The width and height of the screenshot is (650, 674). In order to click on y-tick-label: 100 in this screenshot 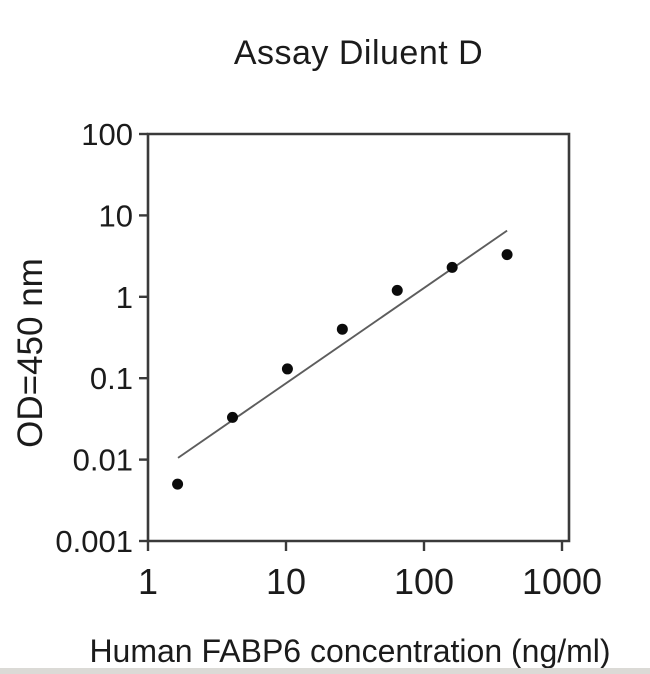, I will do `click(107, 134)`.